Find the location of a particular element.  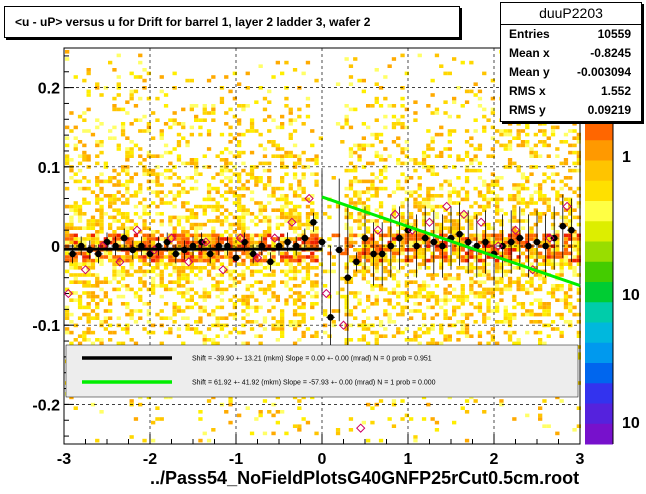

colorbar-swatch is located at coordinates (599, 191).